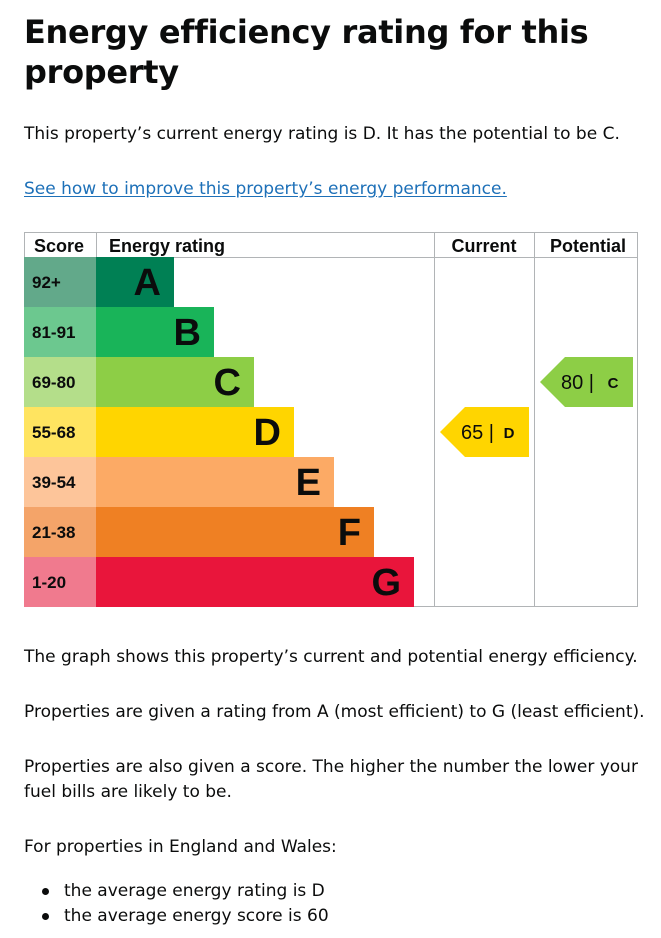 Image resolution: width=661 pixels, height=938 pixels. Describe the element at coordinates (227, 383) in the screenshot. I see `rating-letter-c: C` at that location.